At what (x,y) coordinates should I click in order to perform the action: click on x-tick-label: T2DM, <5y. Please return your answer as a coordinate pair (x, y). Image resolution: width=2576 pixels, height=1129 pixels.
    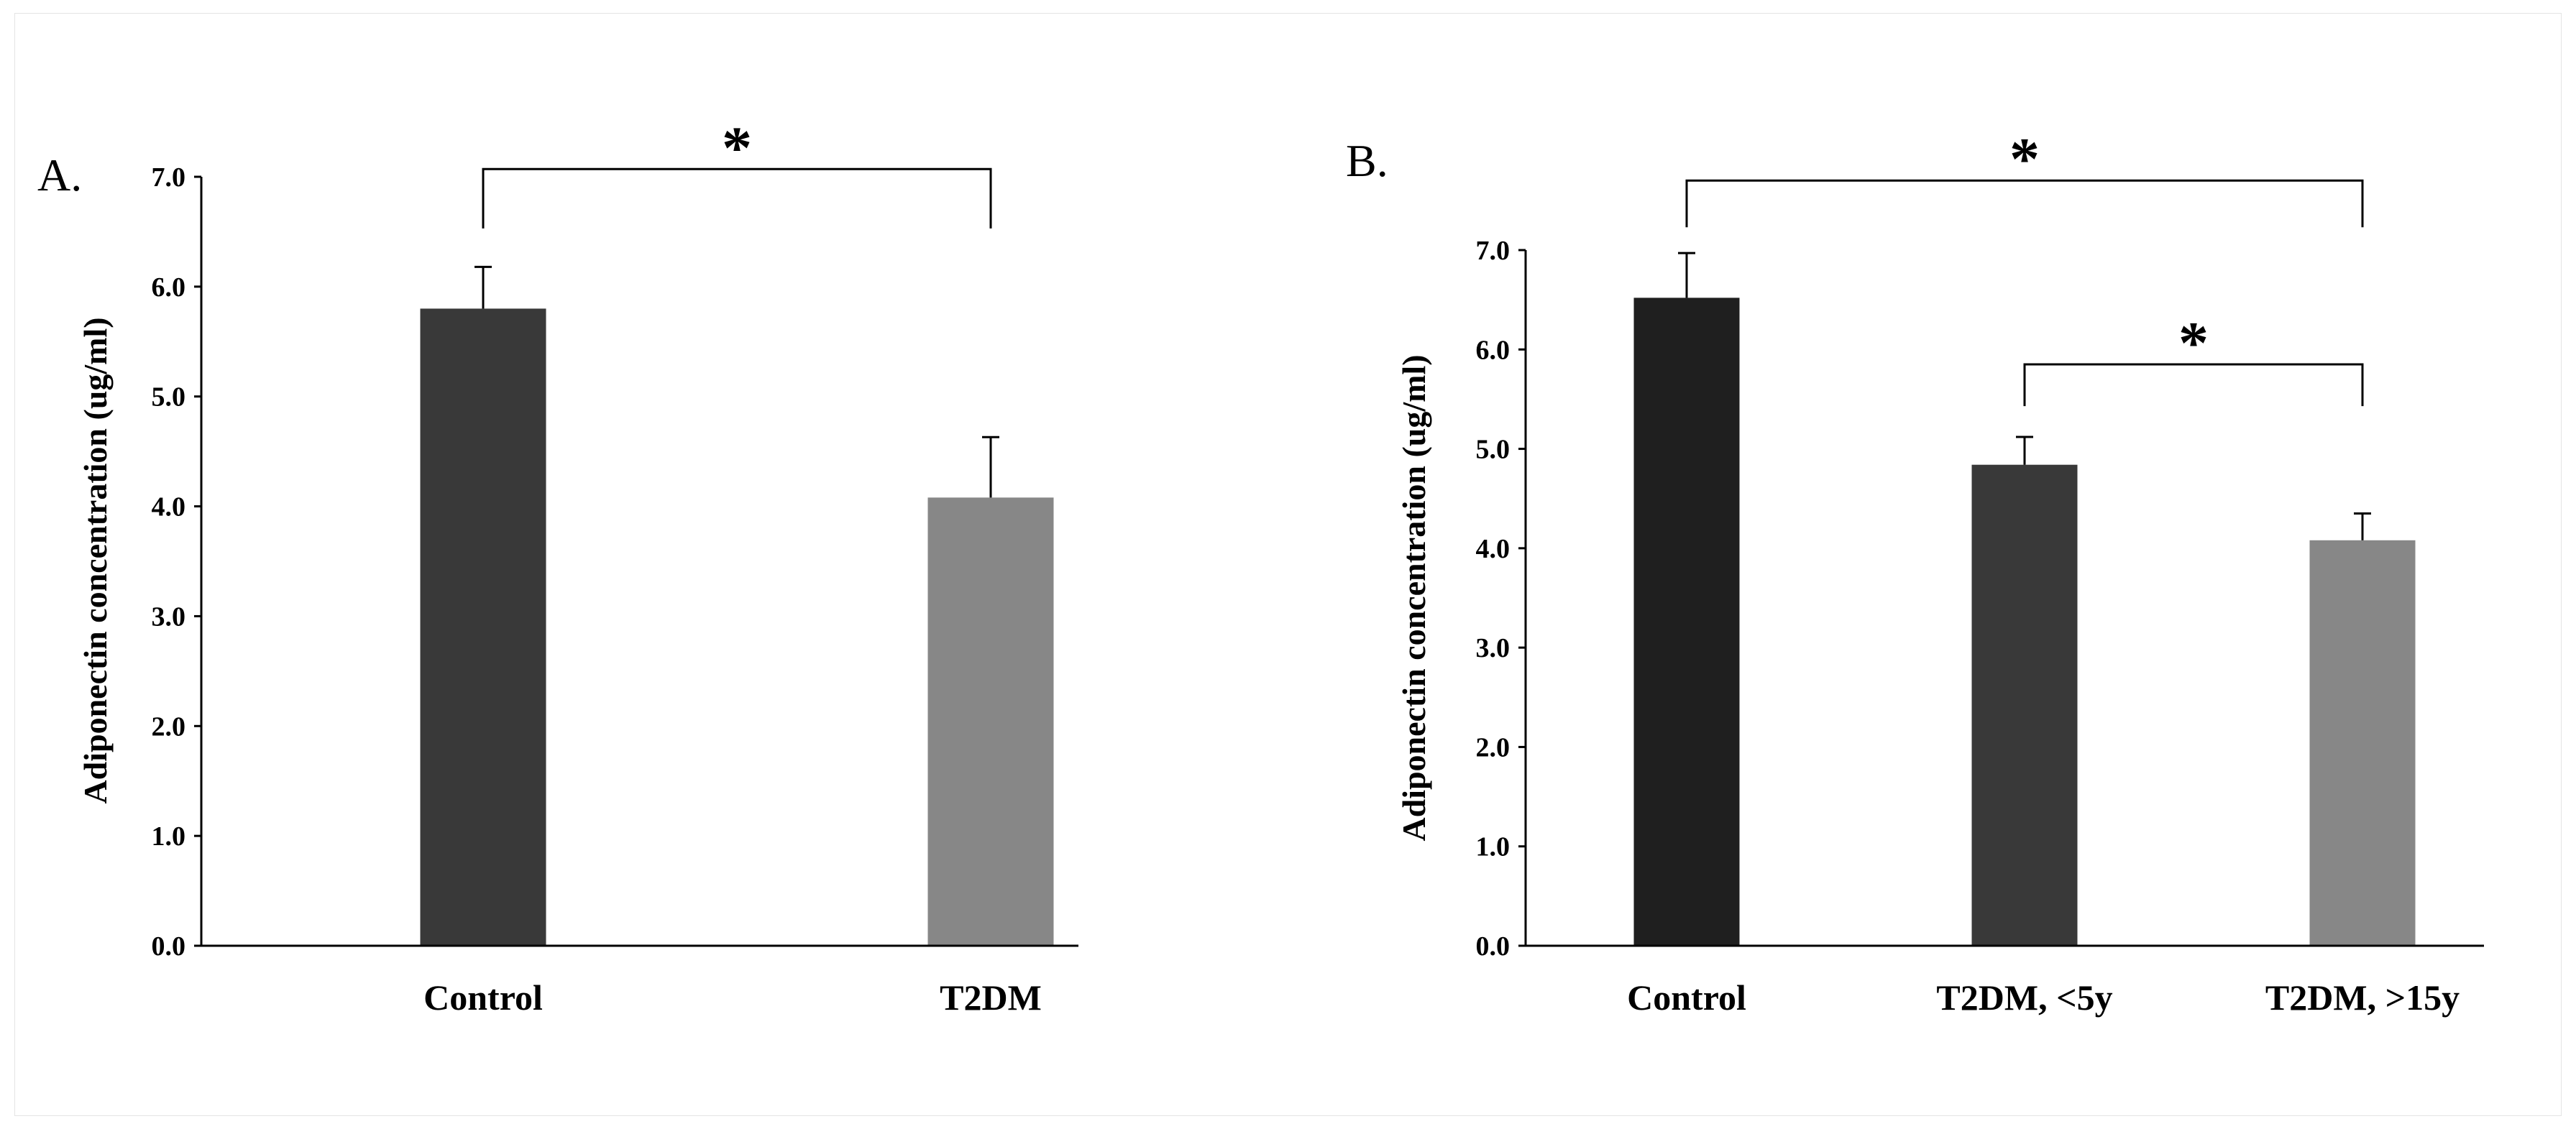
    Looking at the image, I should click on (2024, 998).